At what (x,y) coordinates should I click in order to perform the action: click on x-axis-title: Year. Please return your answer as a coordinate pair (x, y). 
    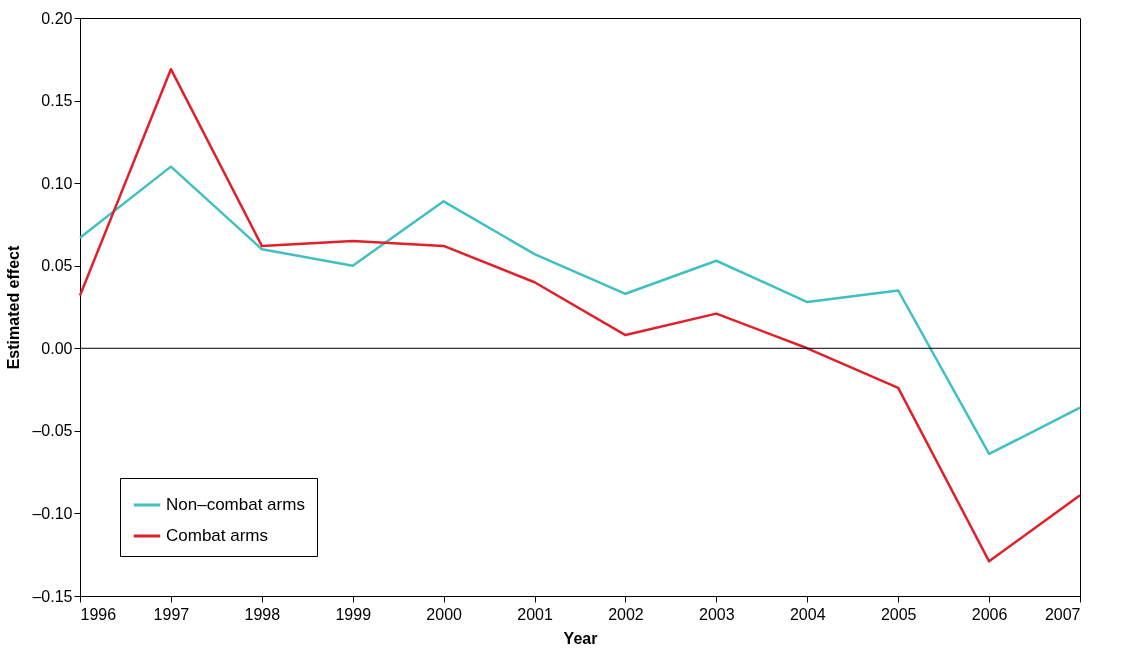
    Looking at the image, I should click on (580, 638).